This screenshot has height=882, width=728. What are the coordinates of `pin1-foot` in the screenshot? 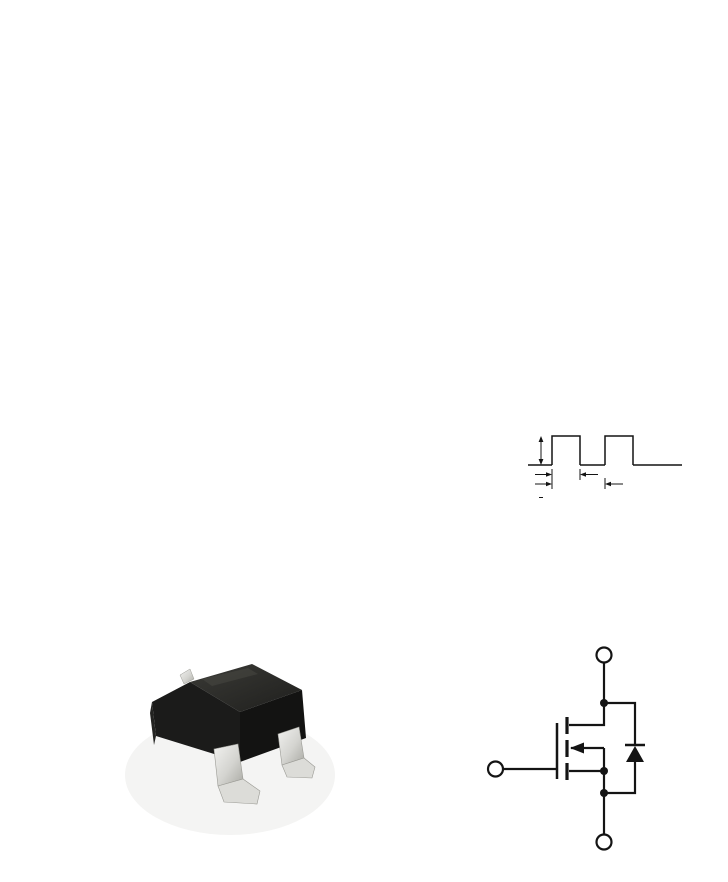 It's located at (239, 791).